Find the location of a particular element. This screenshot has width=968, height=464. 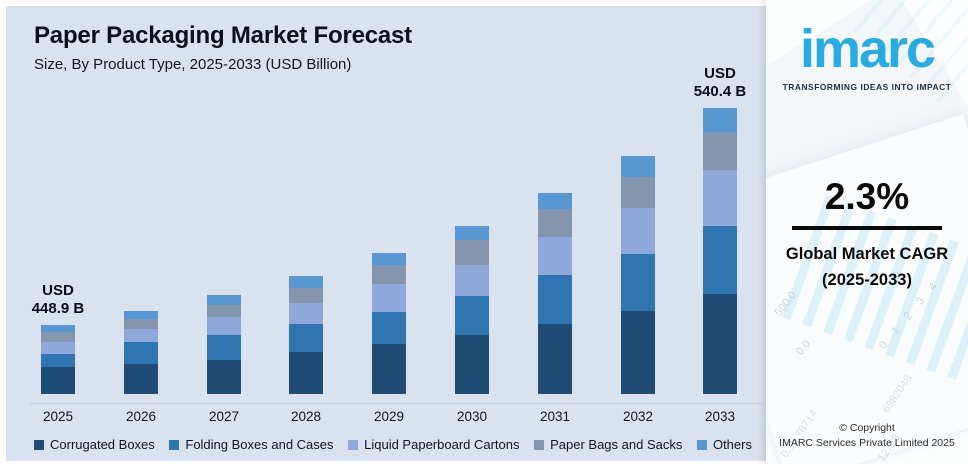

x-axis-label-2025: 2025 is located at coordinates (58, 416).